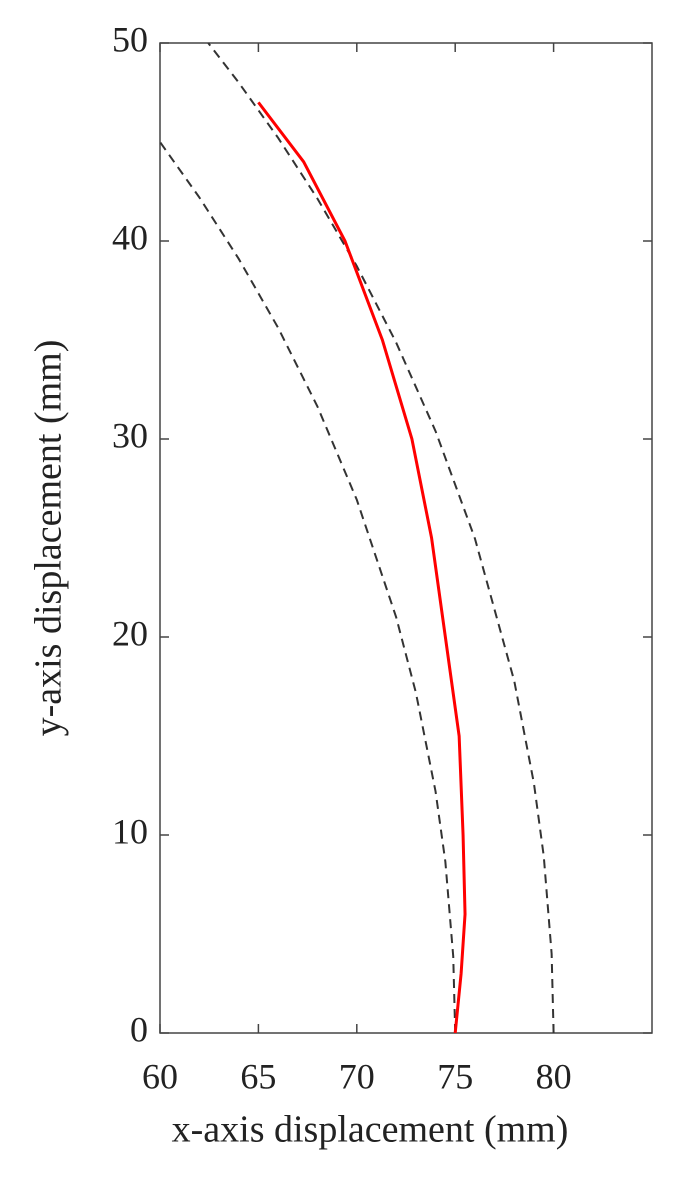 This screenshot has height=1177, width=686. I want to click on y-tick-label: 40, so click(130, 237).